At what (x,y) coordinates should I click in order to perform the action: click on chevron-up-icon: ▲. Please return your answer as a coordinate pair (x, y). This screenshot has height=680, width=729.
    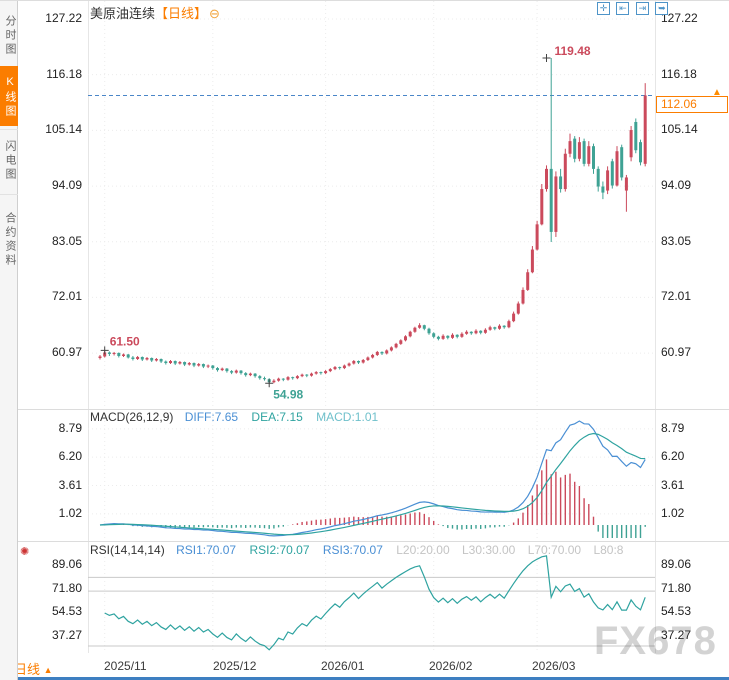
    Looking at the image, I should click on (48, 670).